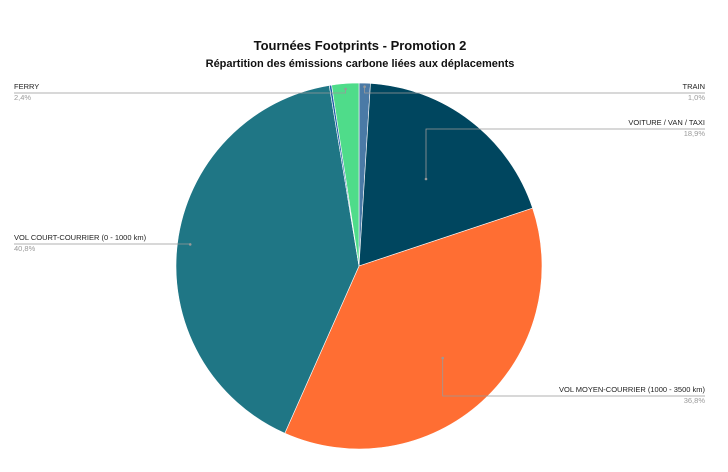 This screenshot has height=472, width=728. What do you see at coordinates (695, 400) in the screenshot?
I see `slice-value-vol-moyen-courrier-1000-3500-km: 36,8%` at bounding box center [695, 400].